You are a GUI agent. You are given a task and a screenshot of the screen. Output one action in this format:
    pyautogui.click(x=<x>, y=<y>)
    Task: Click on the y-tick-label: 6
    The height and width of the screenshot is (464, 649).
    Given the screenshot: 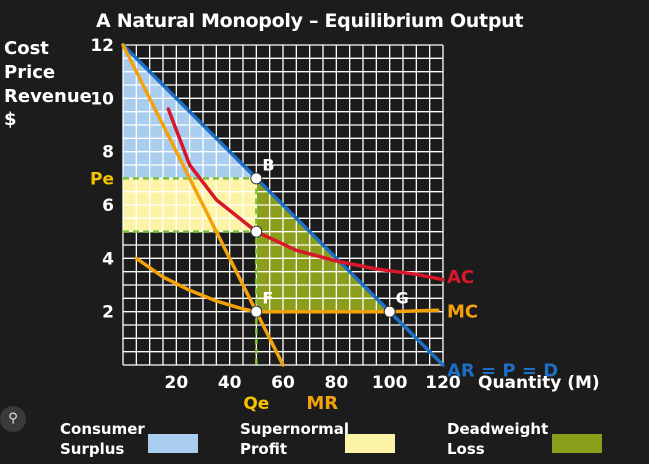 What is the action you would take?
    pyautogui.click(x=108, y=206)
    